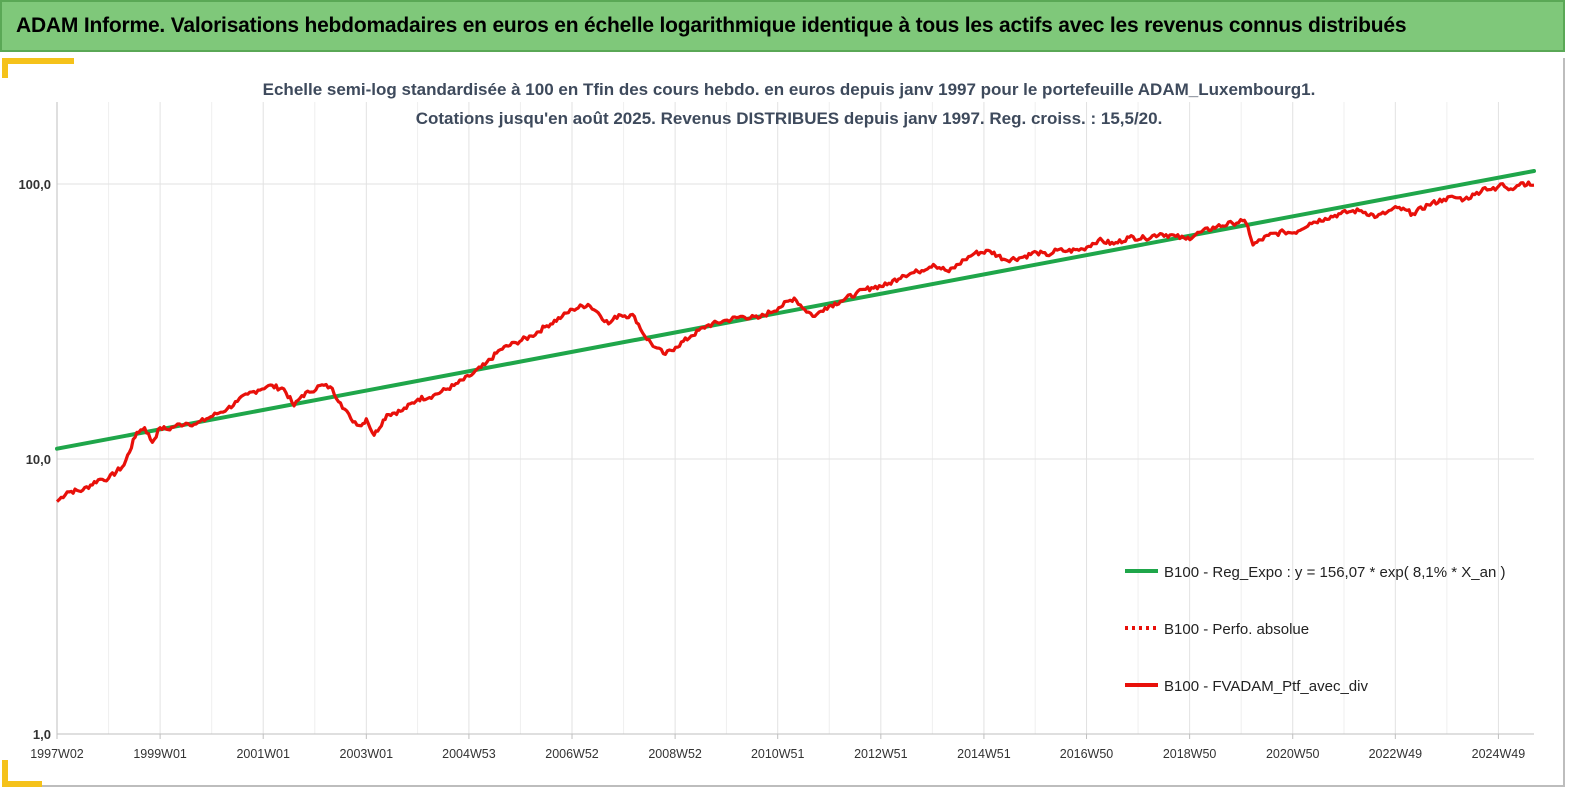 The width and height of the screenshot is (1569, 789). I want to click on x-tick-label: 2003W01, so click(367, 754).